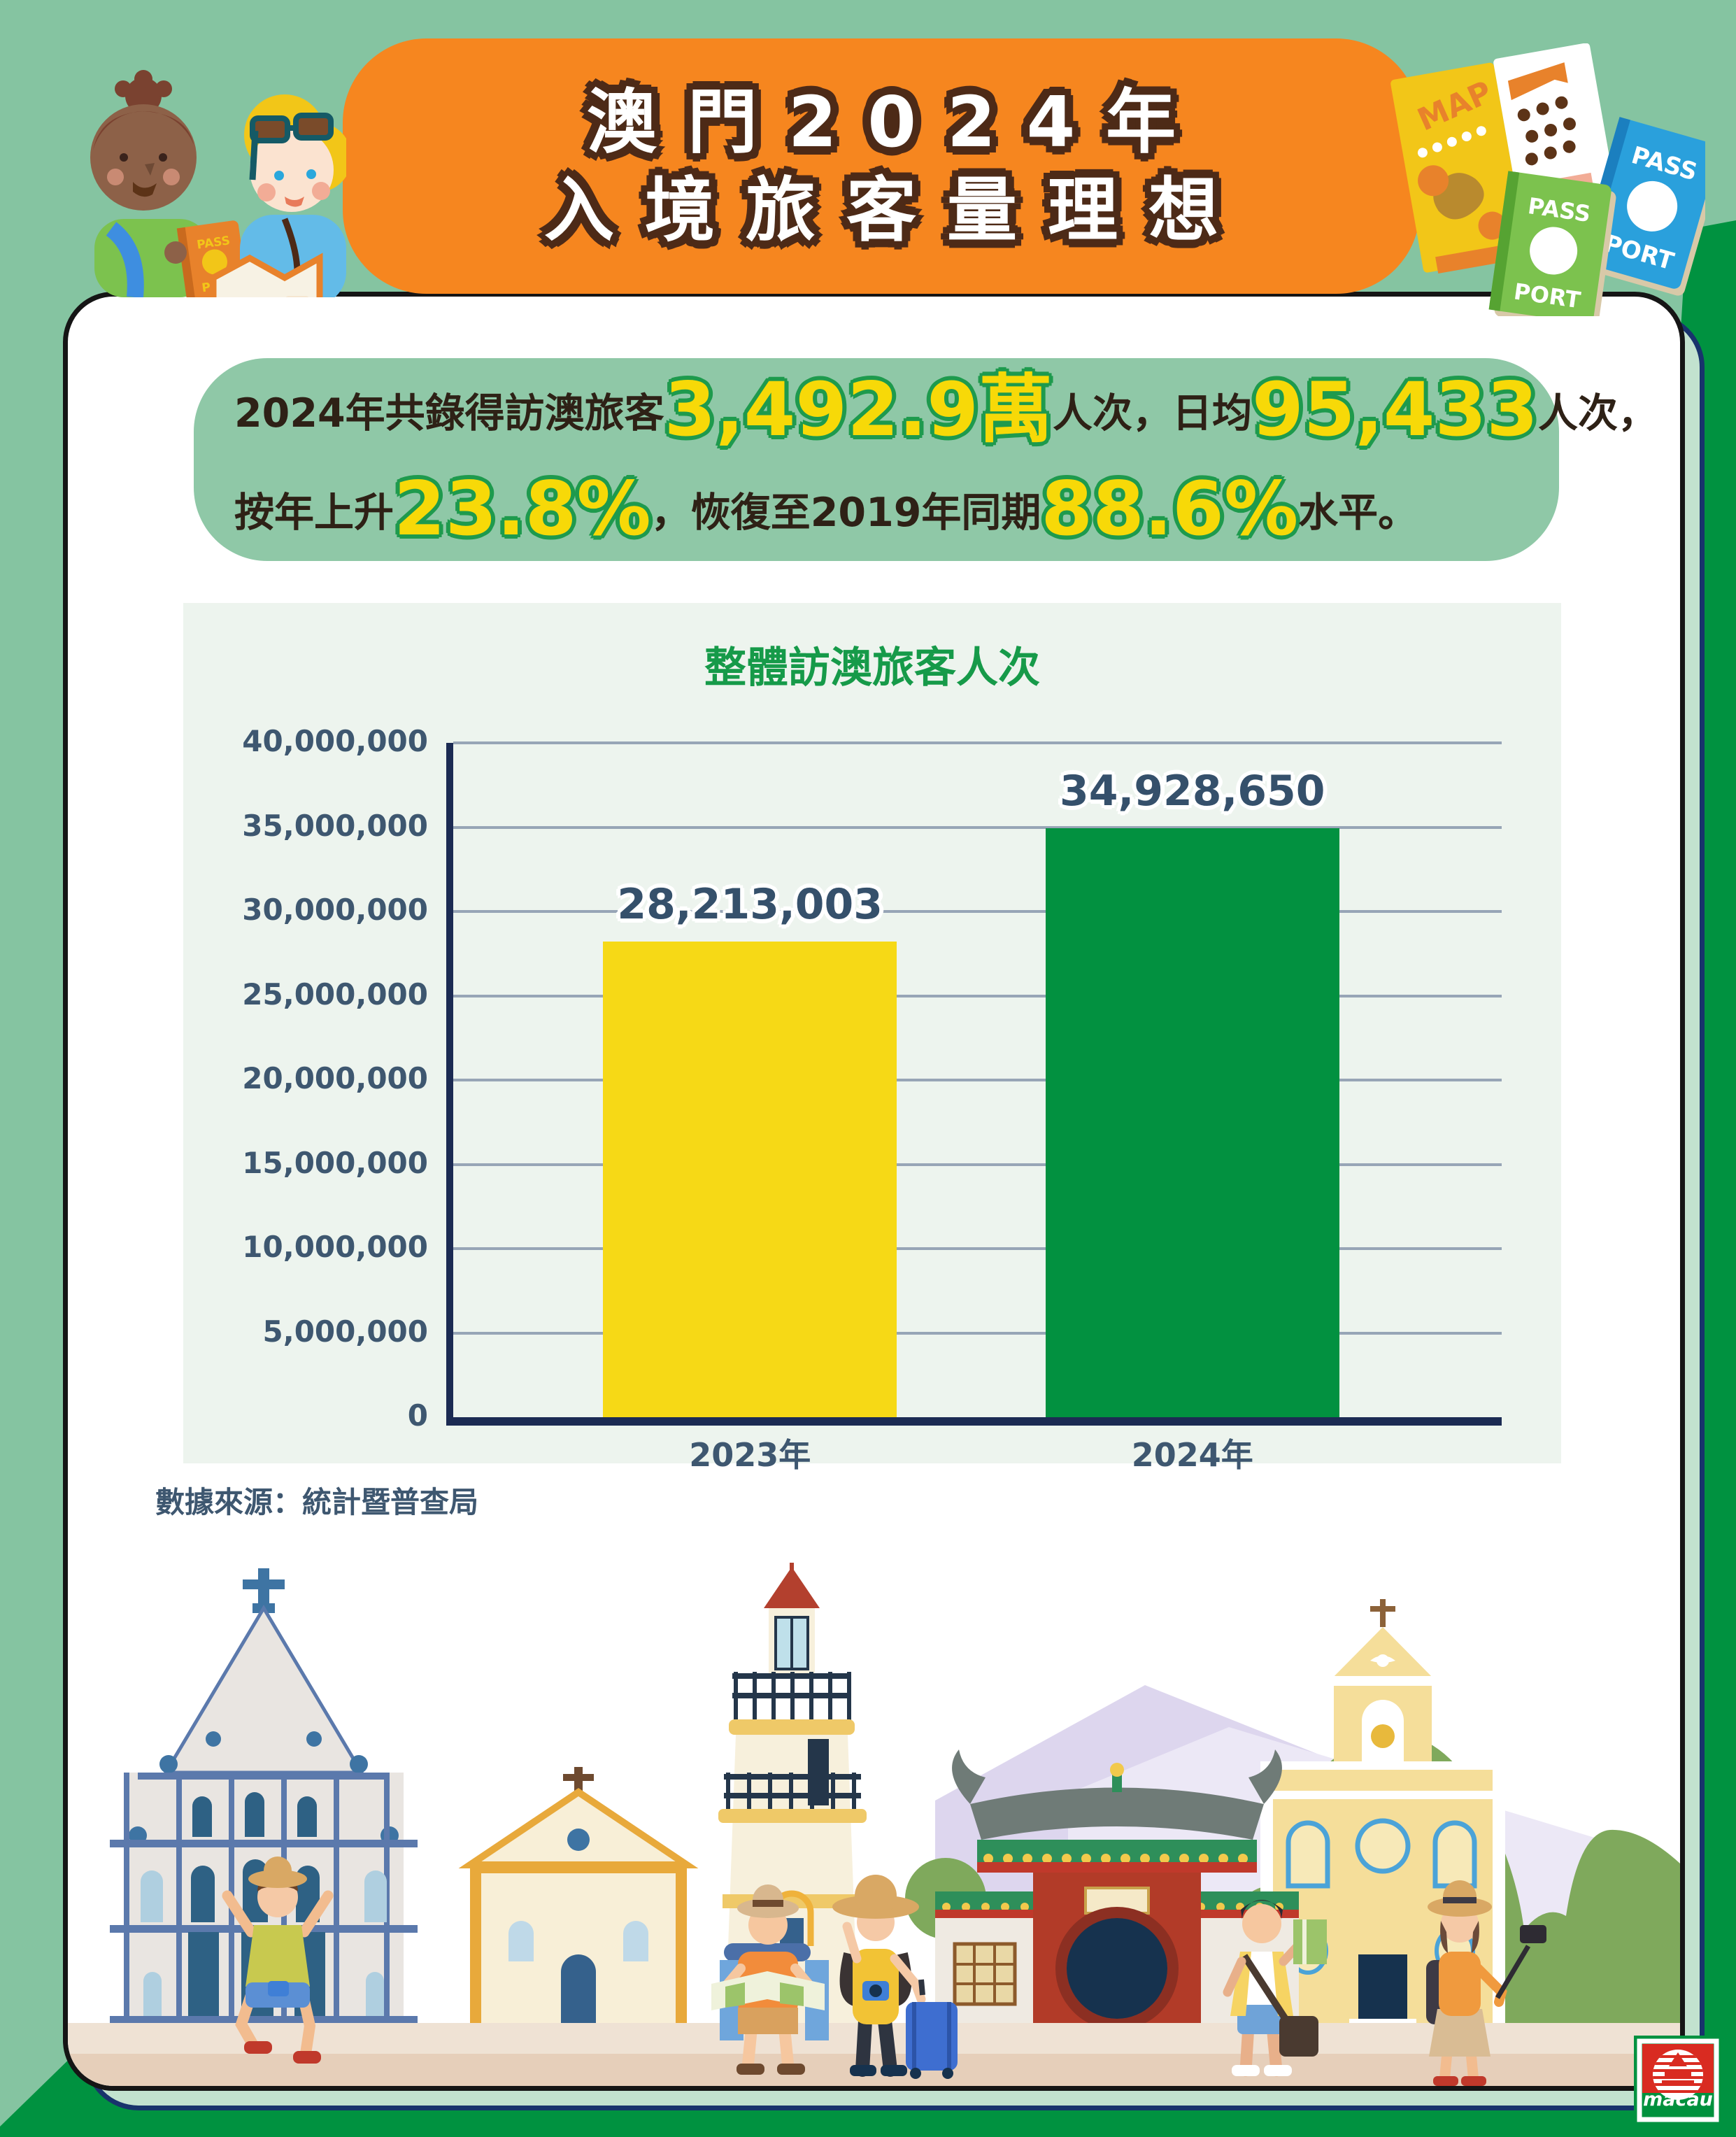 The width and height of the screenshot is (1736, 2137). Describe the element at coordinates (345, 1331) in the screenshot. I see `y-axis-tick-label: 5,000,000` at that location.